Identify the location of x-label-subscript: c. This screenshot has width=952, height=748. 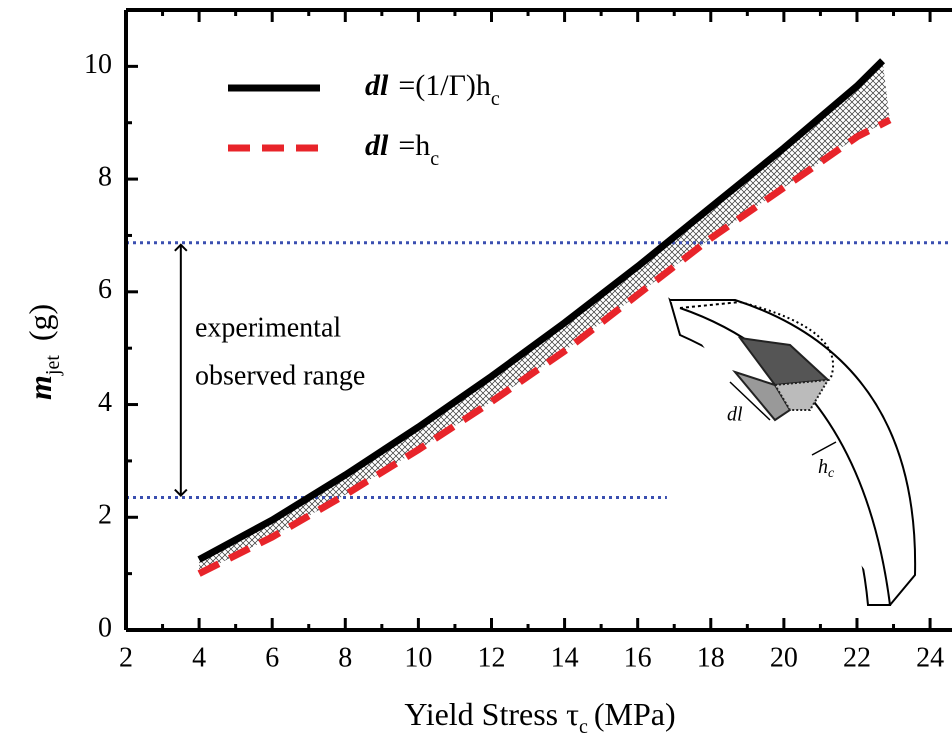
(583, 727).